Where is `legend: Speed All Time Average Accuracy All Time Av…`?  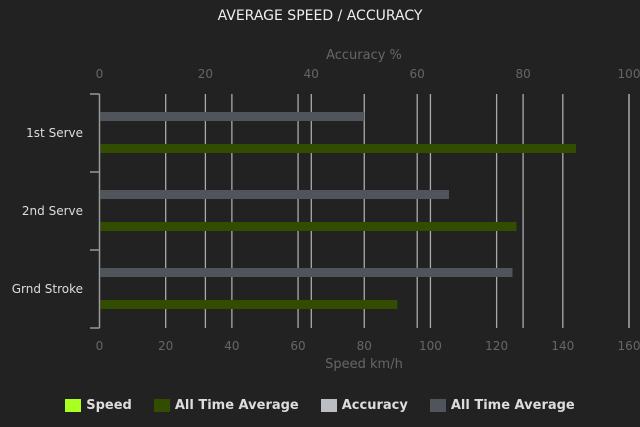
legend: Speed All Time Average Accuracy All Time Av… is located at coordinates (320, 405).